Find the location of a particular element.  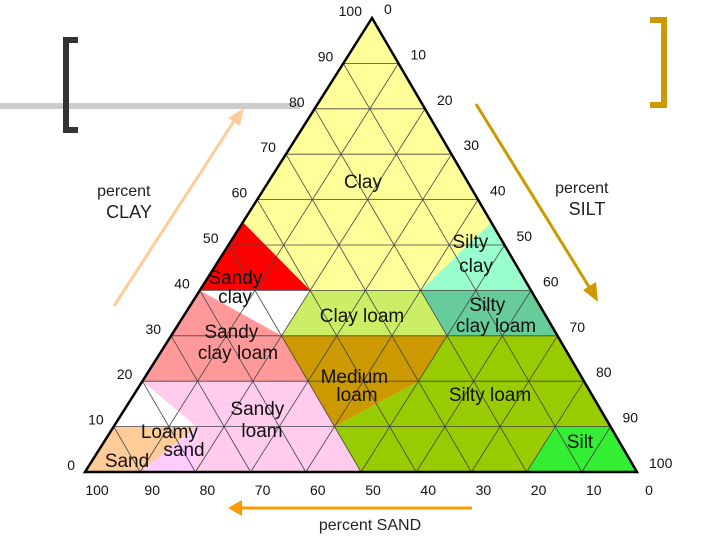

label-silty-clay: Silty clay is located at coordinates (472, 254).